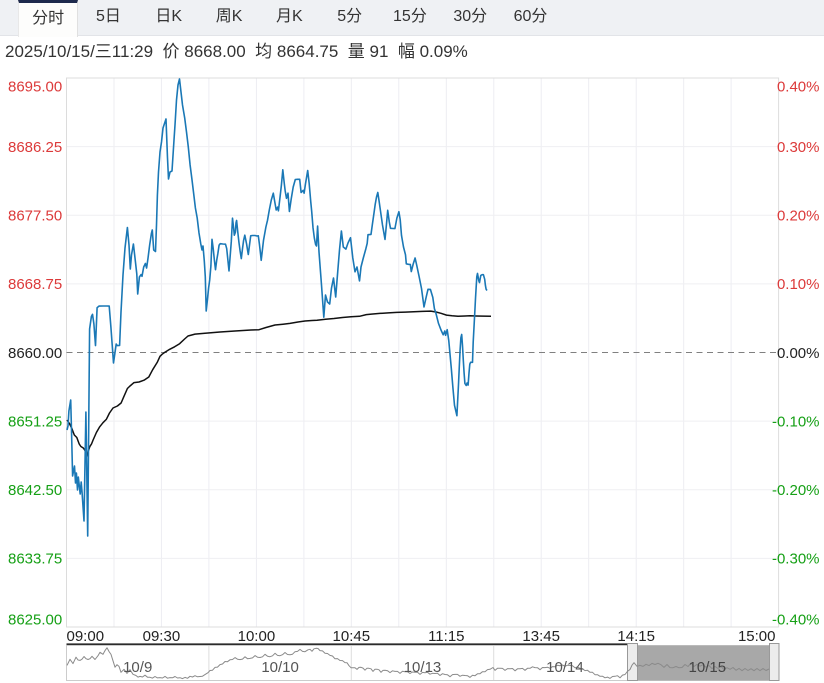 The width and height of the screenshot is (824, 683). Describe the element at coordinates (565, 667) in the screenshot. I see `svg-text: 10/14` at that location.